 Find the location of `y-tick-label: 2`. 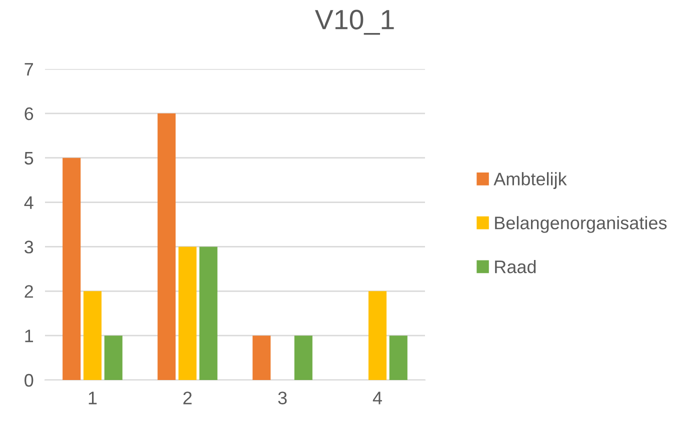

y-tick-label: 2 is located at coordinates (28, 291).